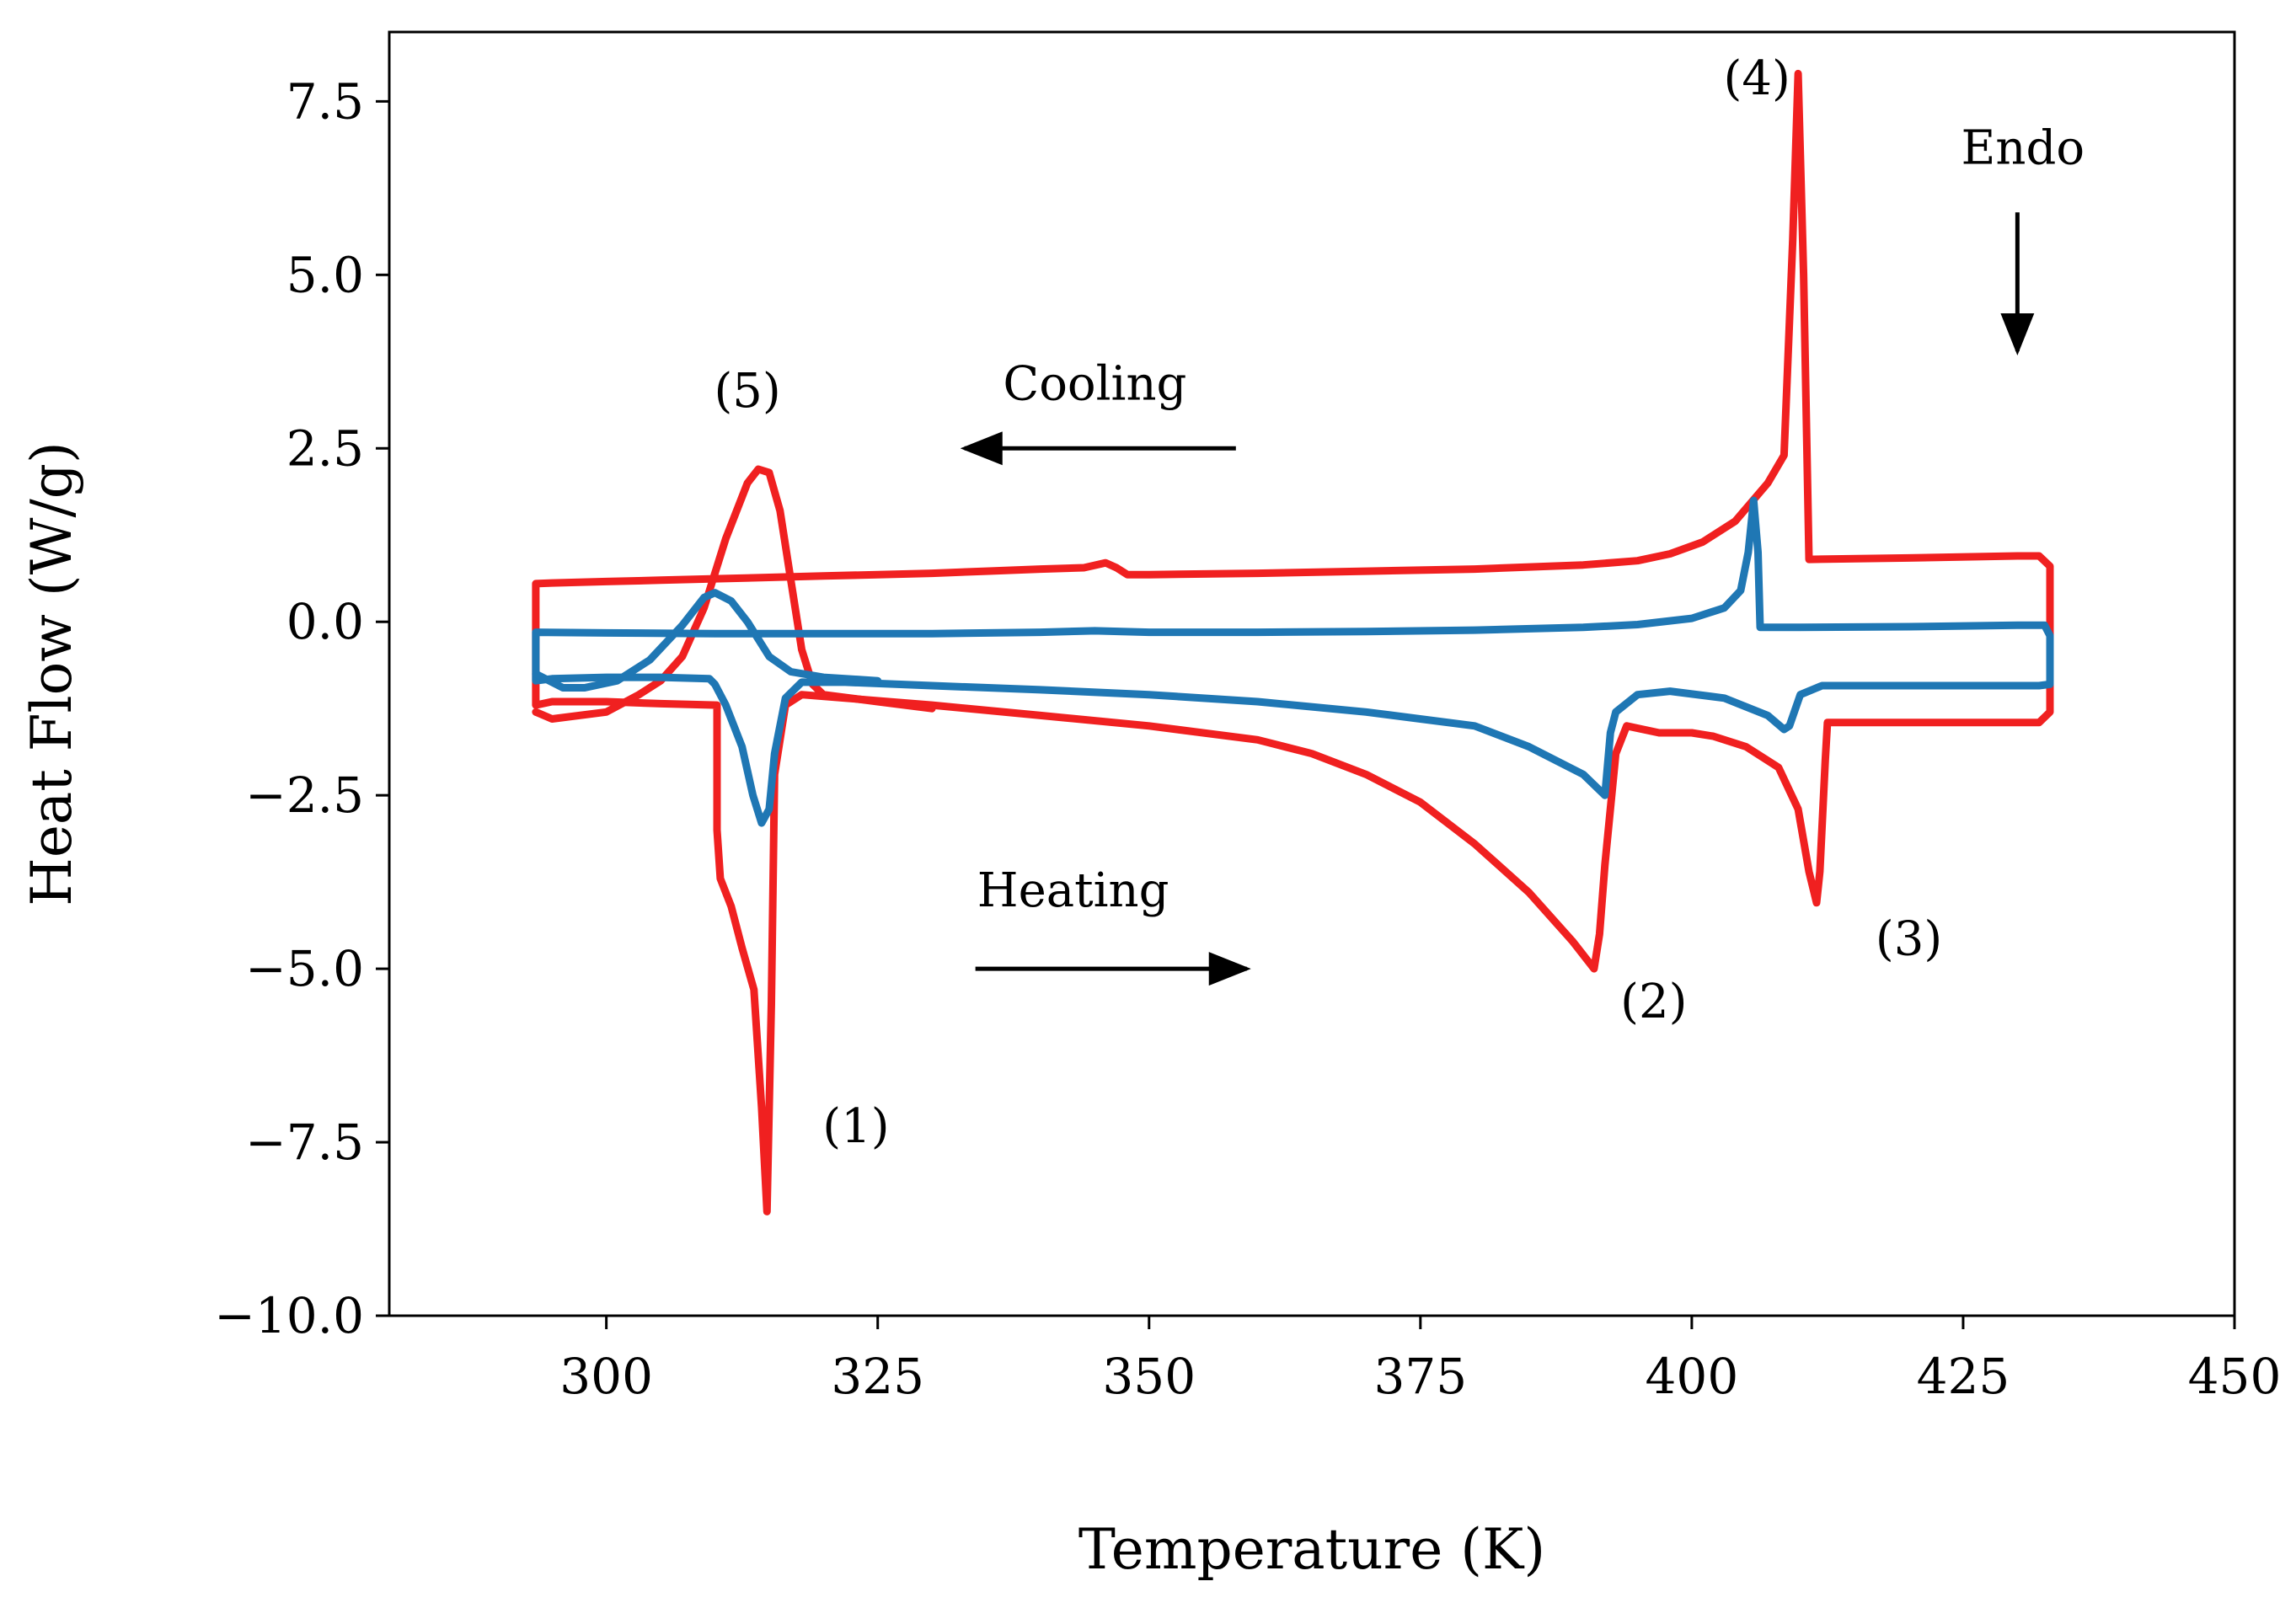 This screenshot has height=1608, width=2296. What do you see at coordinates (304, 968) in the screenshot?
I see `y-tick-label: −5.0` at bounding box center [304, 968].